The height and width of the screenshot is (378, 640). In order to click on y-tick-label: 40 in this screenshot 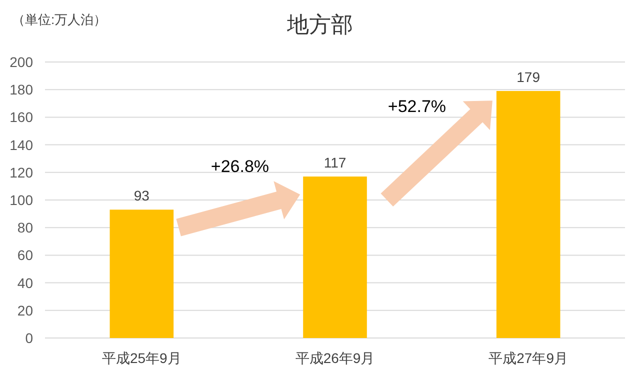, I will do `click(25, 282)`.